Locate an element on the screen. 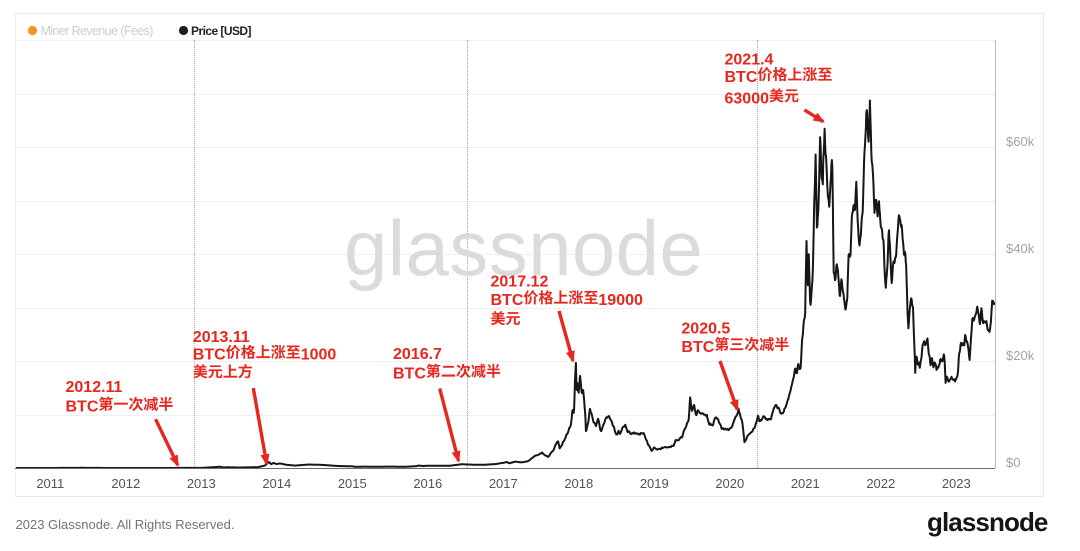  svg-text: 2017.12 is located at coordinates (520, 282).